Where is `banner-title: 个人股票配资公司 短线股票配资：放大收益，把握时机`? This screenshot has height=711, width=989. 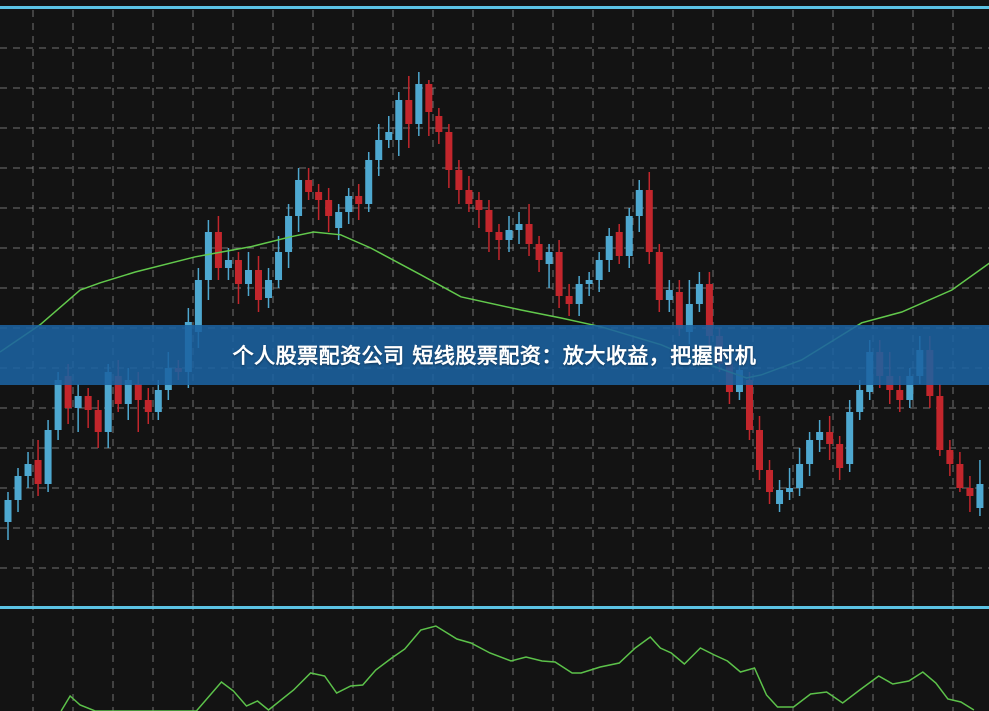 banner-title: 个人股票配资公司 短线股票配资：放大收益，把握时机 is located at coordinates (494, 356).